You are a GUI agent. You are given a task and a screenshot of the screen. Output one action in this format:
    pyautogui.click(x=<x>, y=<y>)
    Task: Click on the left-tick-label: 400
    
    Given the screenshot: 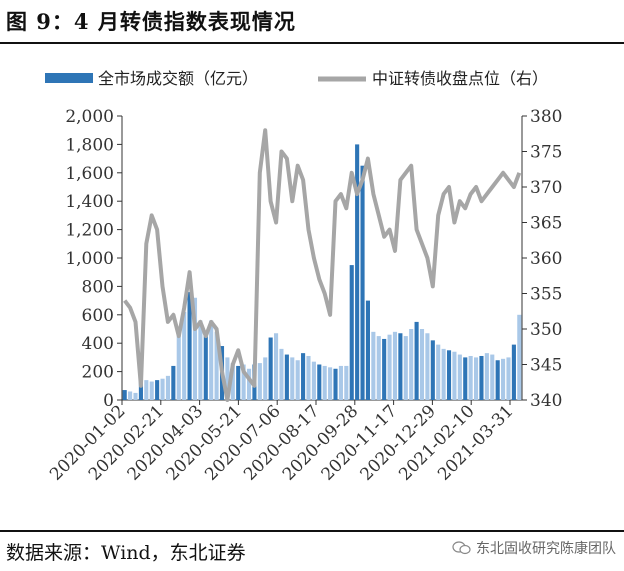 What is the action you would take?
    pyautogui.click(x=98, y=344)
    